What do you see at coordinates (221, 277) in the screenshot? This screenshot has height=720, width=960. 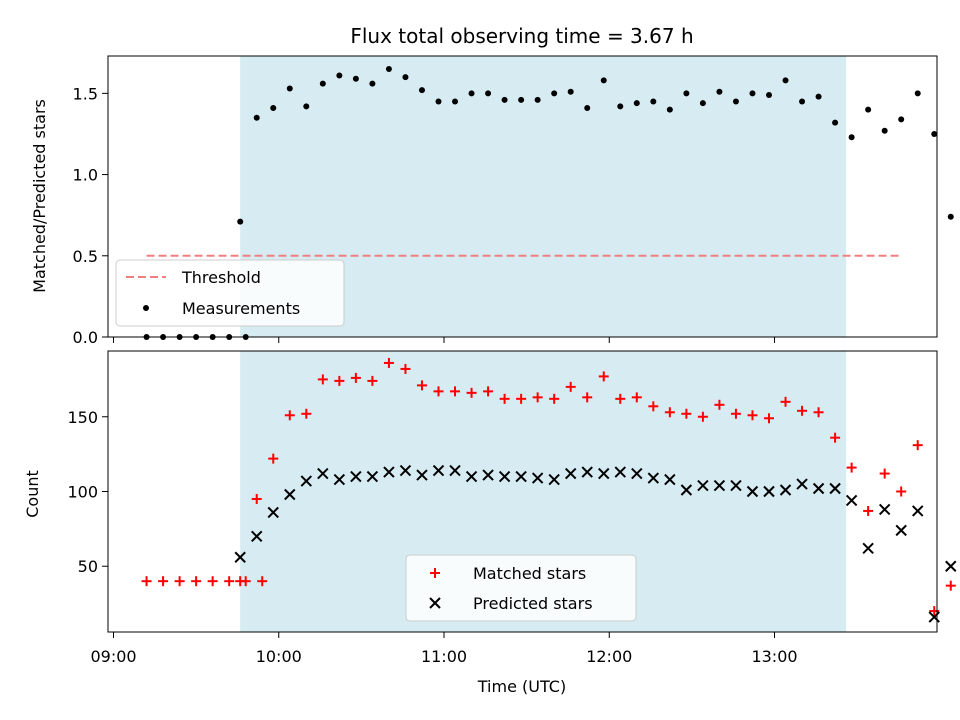 I see `legend-threshold-label: Threshold` at bounding box center [221, 277].